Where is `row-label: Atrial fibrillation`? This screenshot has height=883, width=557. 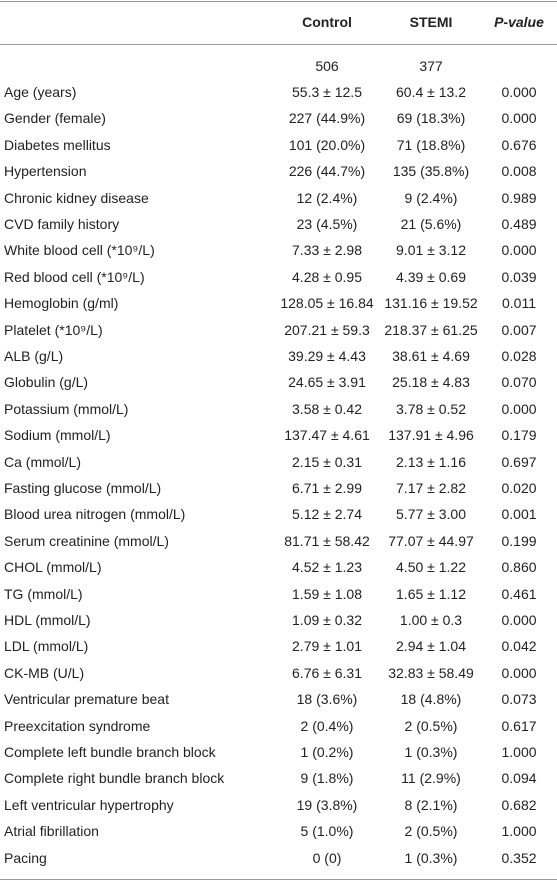
row-label: Atrial fibrillation is located at coordinates (51, 831).